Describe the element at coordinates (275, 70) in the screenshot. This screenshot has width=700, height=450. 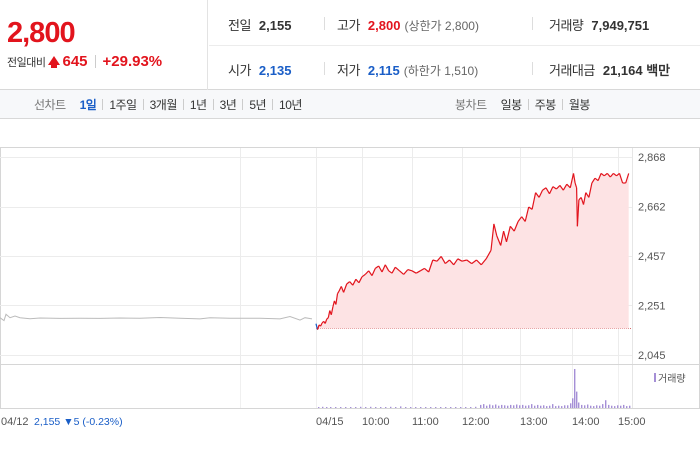
I see `open-value: 2,135` at that location.